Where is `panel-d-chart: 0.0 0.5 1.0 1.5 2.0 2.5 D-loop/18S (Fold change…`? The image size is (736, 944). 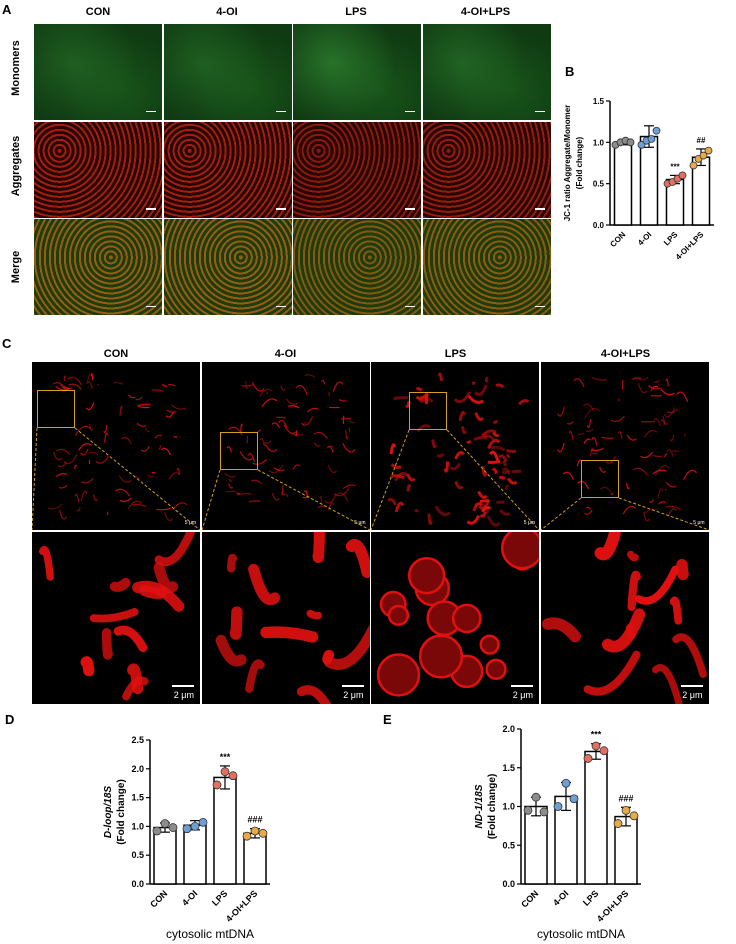
panel-d-chart: 0.0 0.5 1.0 1.5 2.0 2.5 D-loop/18S (Fold change… is located at coordinates (186, 838).